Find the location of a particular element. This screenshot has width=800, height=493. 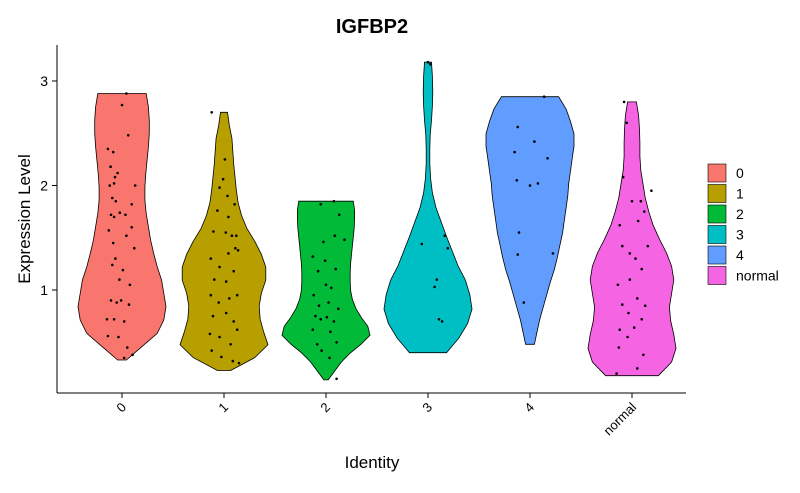

legend: 0 1 2 3 4 normal is located at coordinates (743, 224).